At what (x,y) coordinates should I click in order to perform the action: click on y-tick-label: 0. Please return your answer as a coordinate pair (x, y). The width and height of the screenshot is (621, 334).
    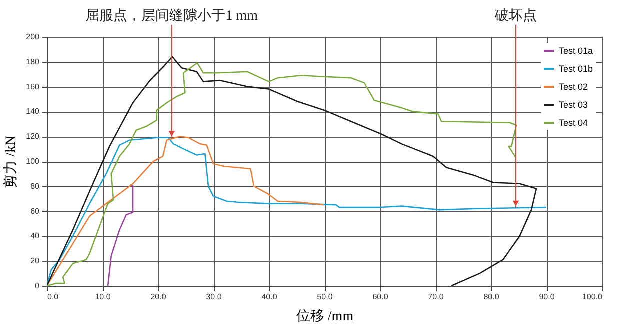
    Looking at the image, I should click on (37, 286).